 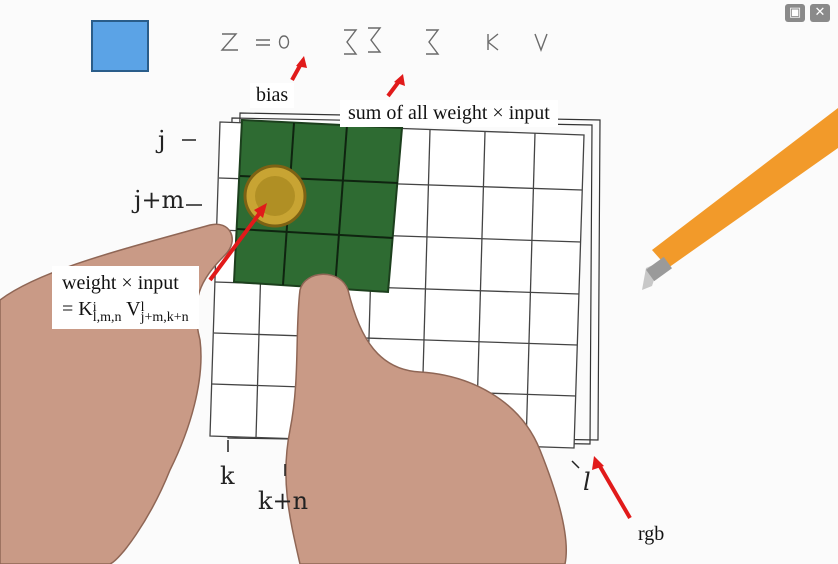 I want to click on close-icon: ✕, so click(x=820, y=13).